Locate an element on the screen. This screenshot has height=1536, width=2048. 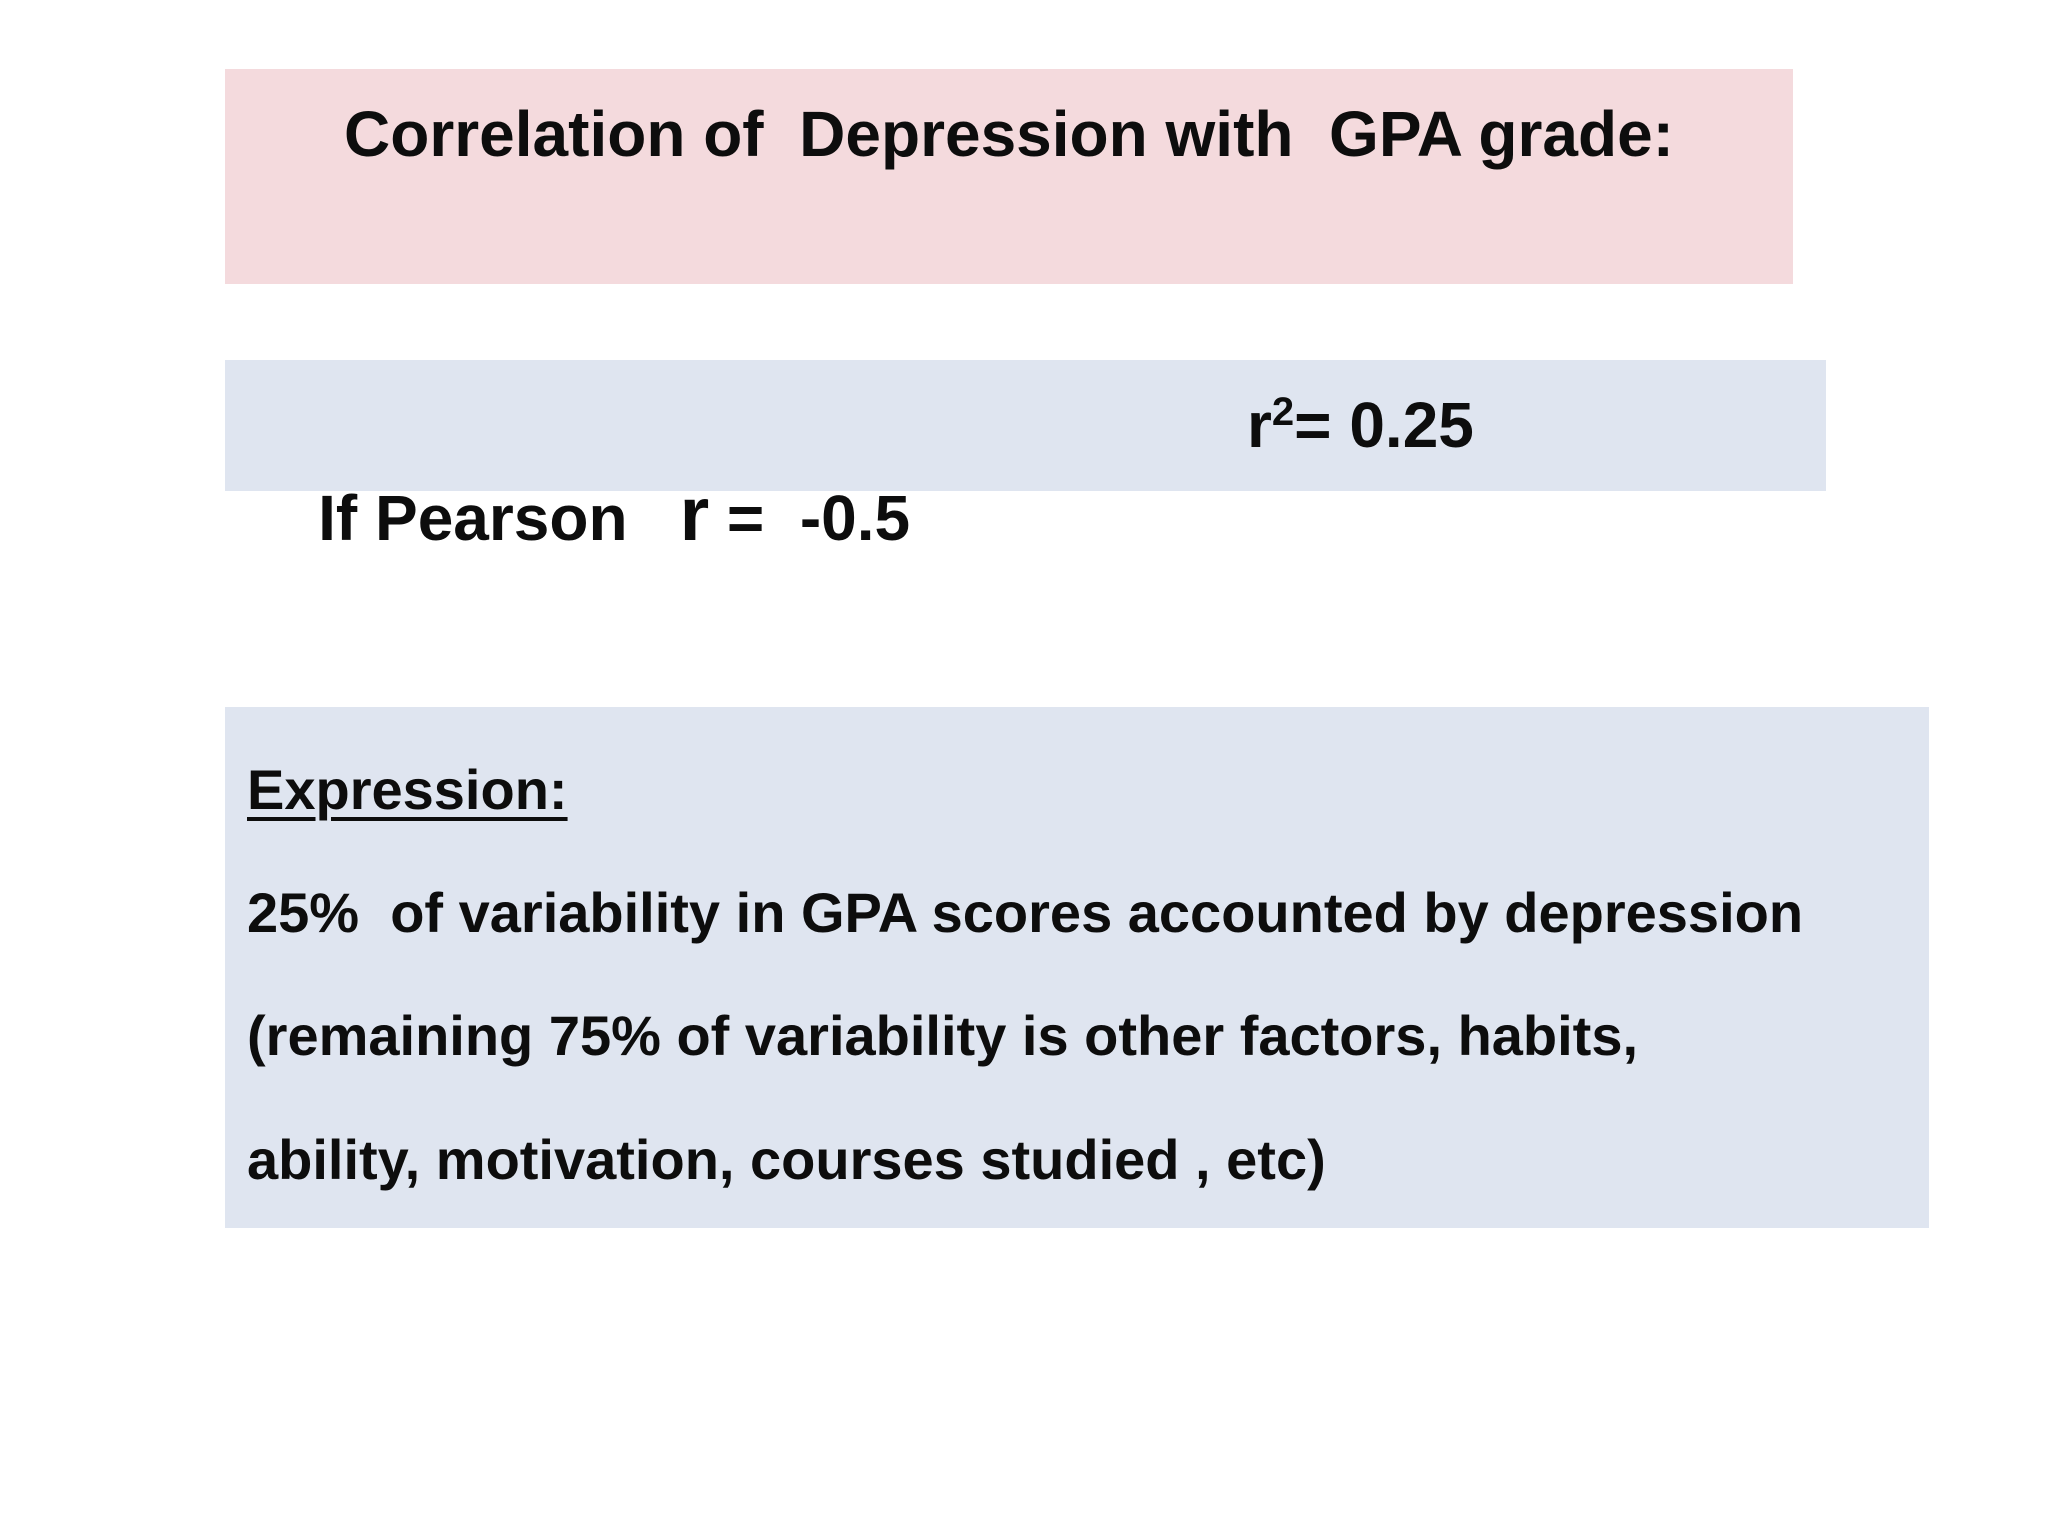
pearson-box: If Pearson r = -0.5 r2= 0.25 is located at coordinates (1025, 458).